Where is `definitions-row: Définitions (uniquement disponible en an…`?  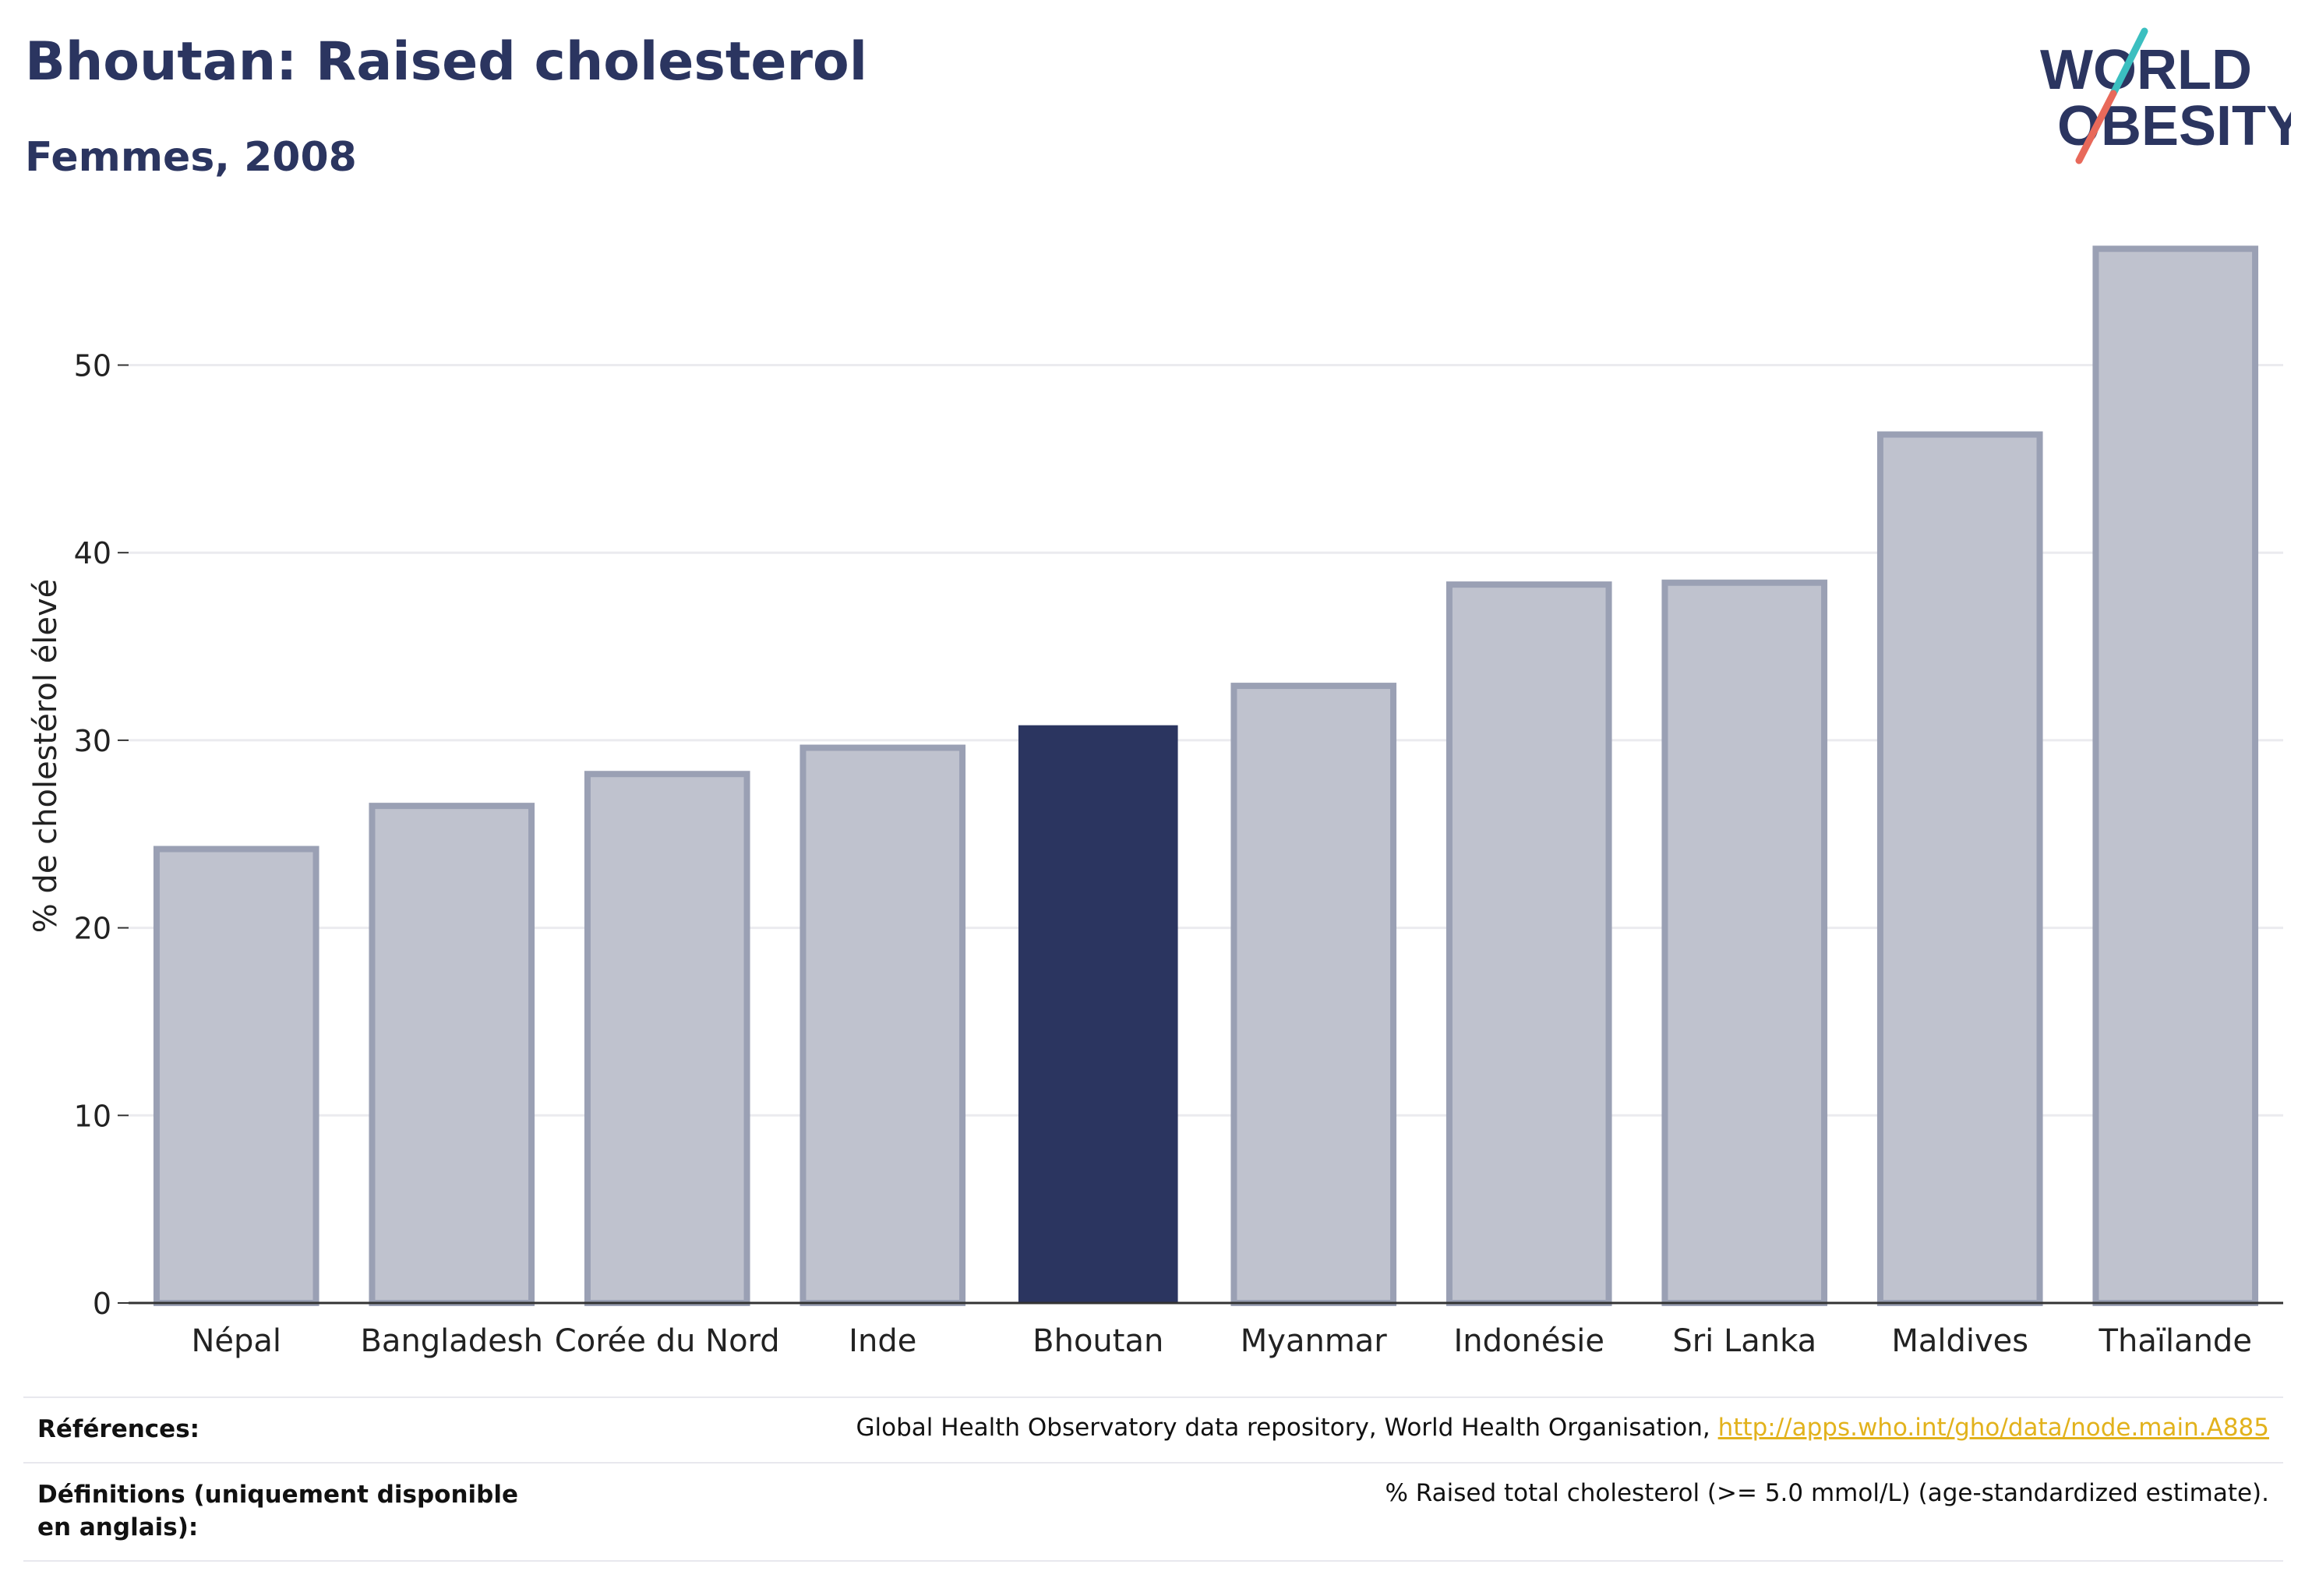 definitions-row: Définitions (uniquement disponible en an… is located at coordinates (1153, 1511).